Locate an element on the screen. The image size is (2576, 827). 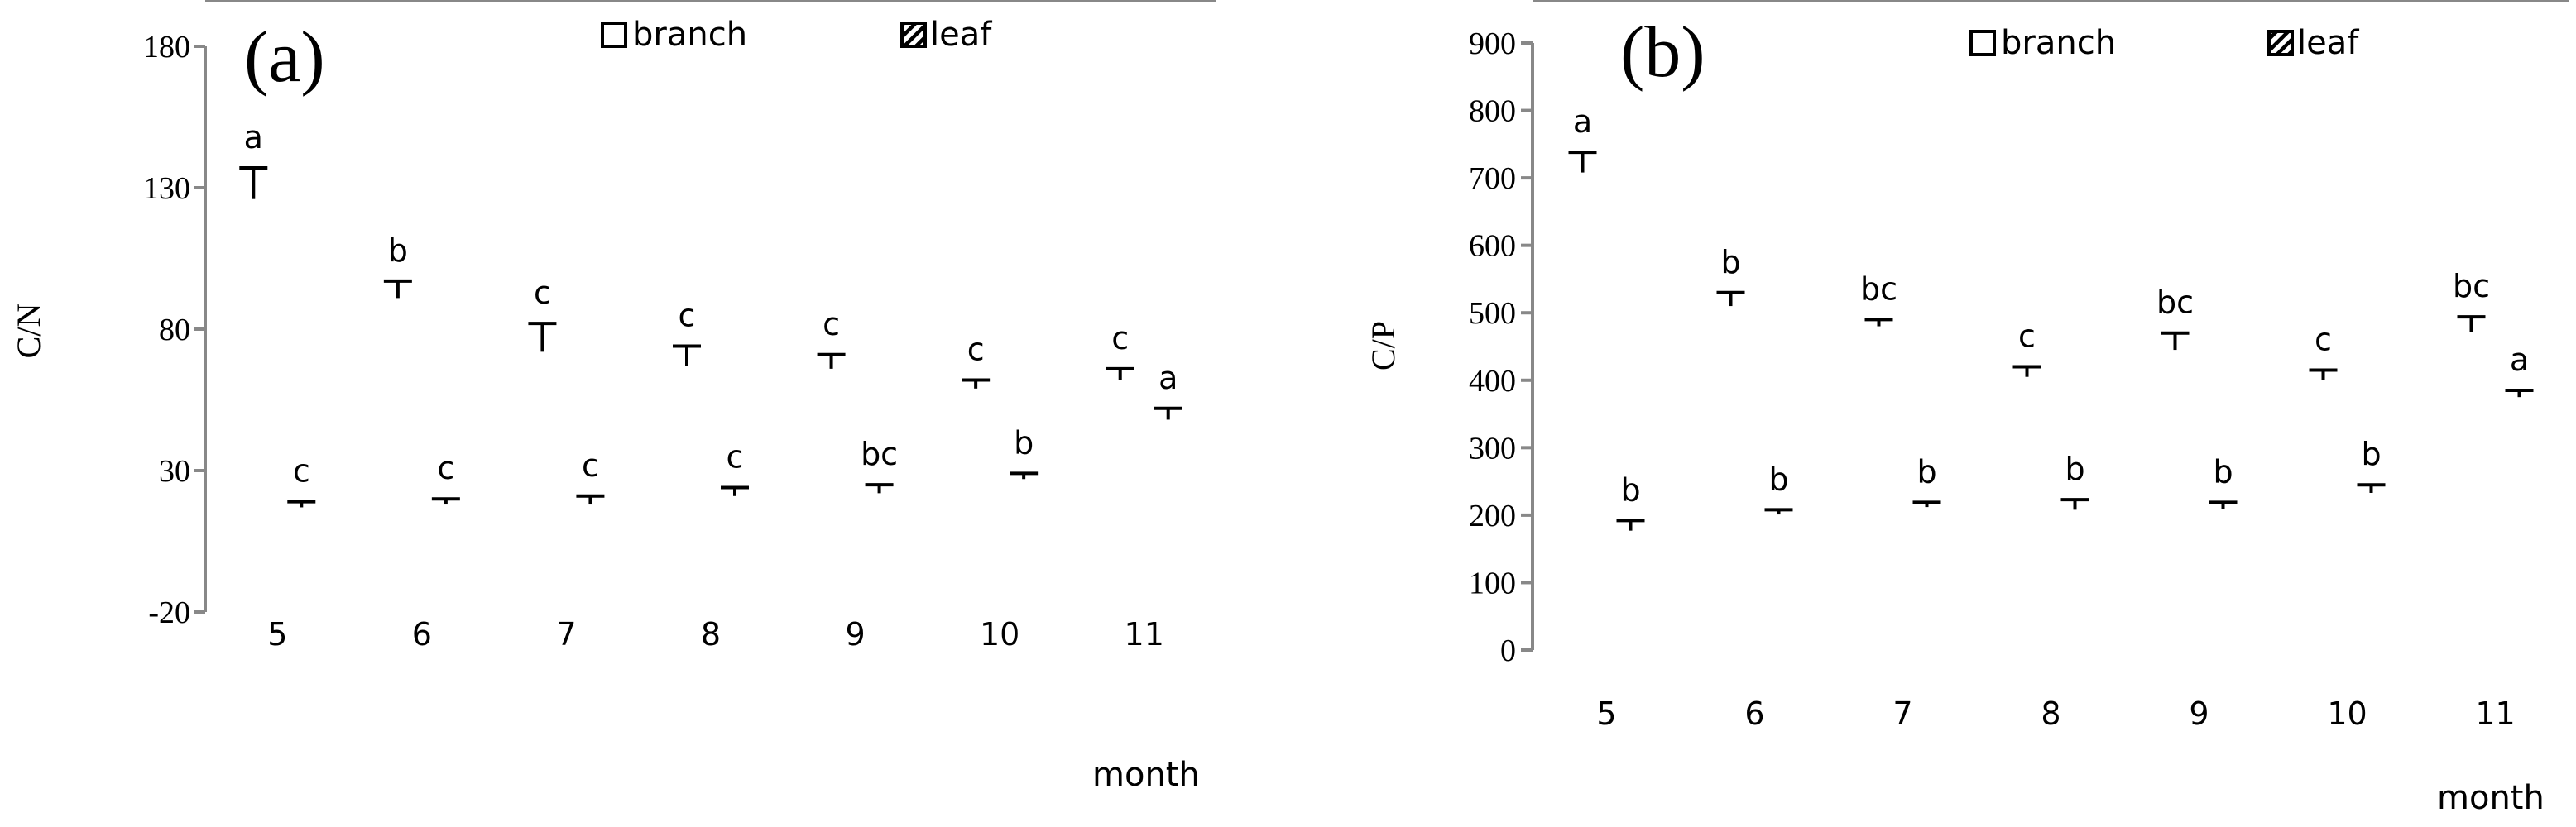
y-axis-title: C/N is located at coordinates (29, 331).